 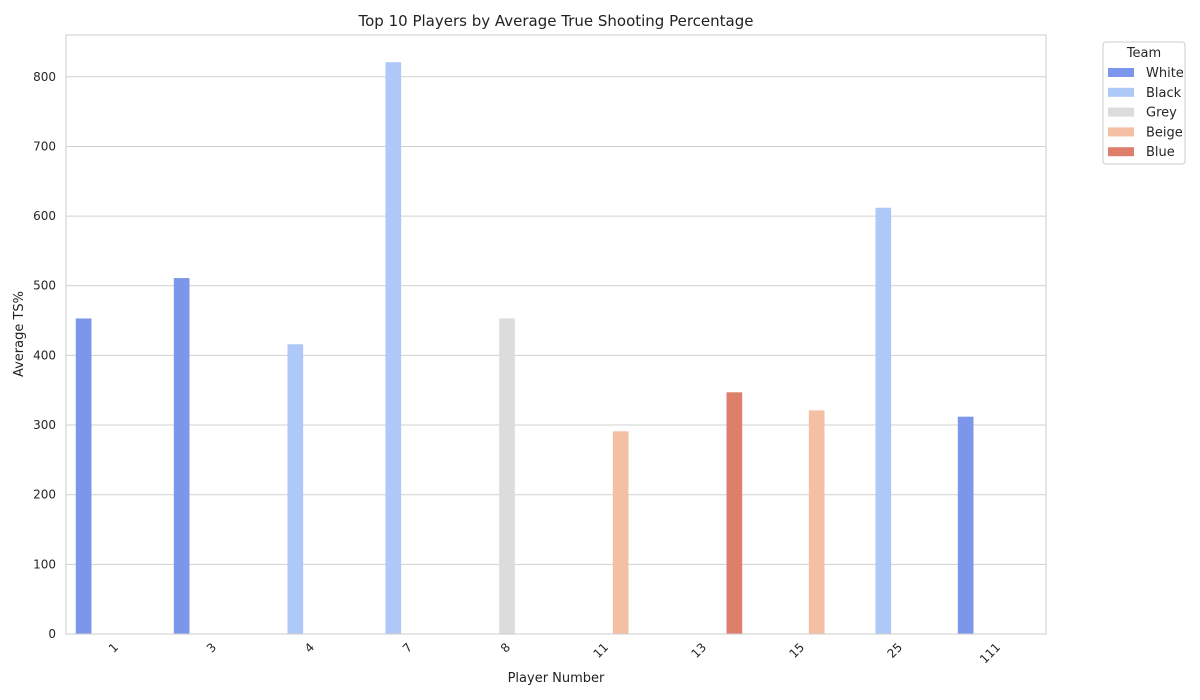 I want to click on legend-entry: Grey, so click(x=1161, y=113).